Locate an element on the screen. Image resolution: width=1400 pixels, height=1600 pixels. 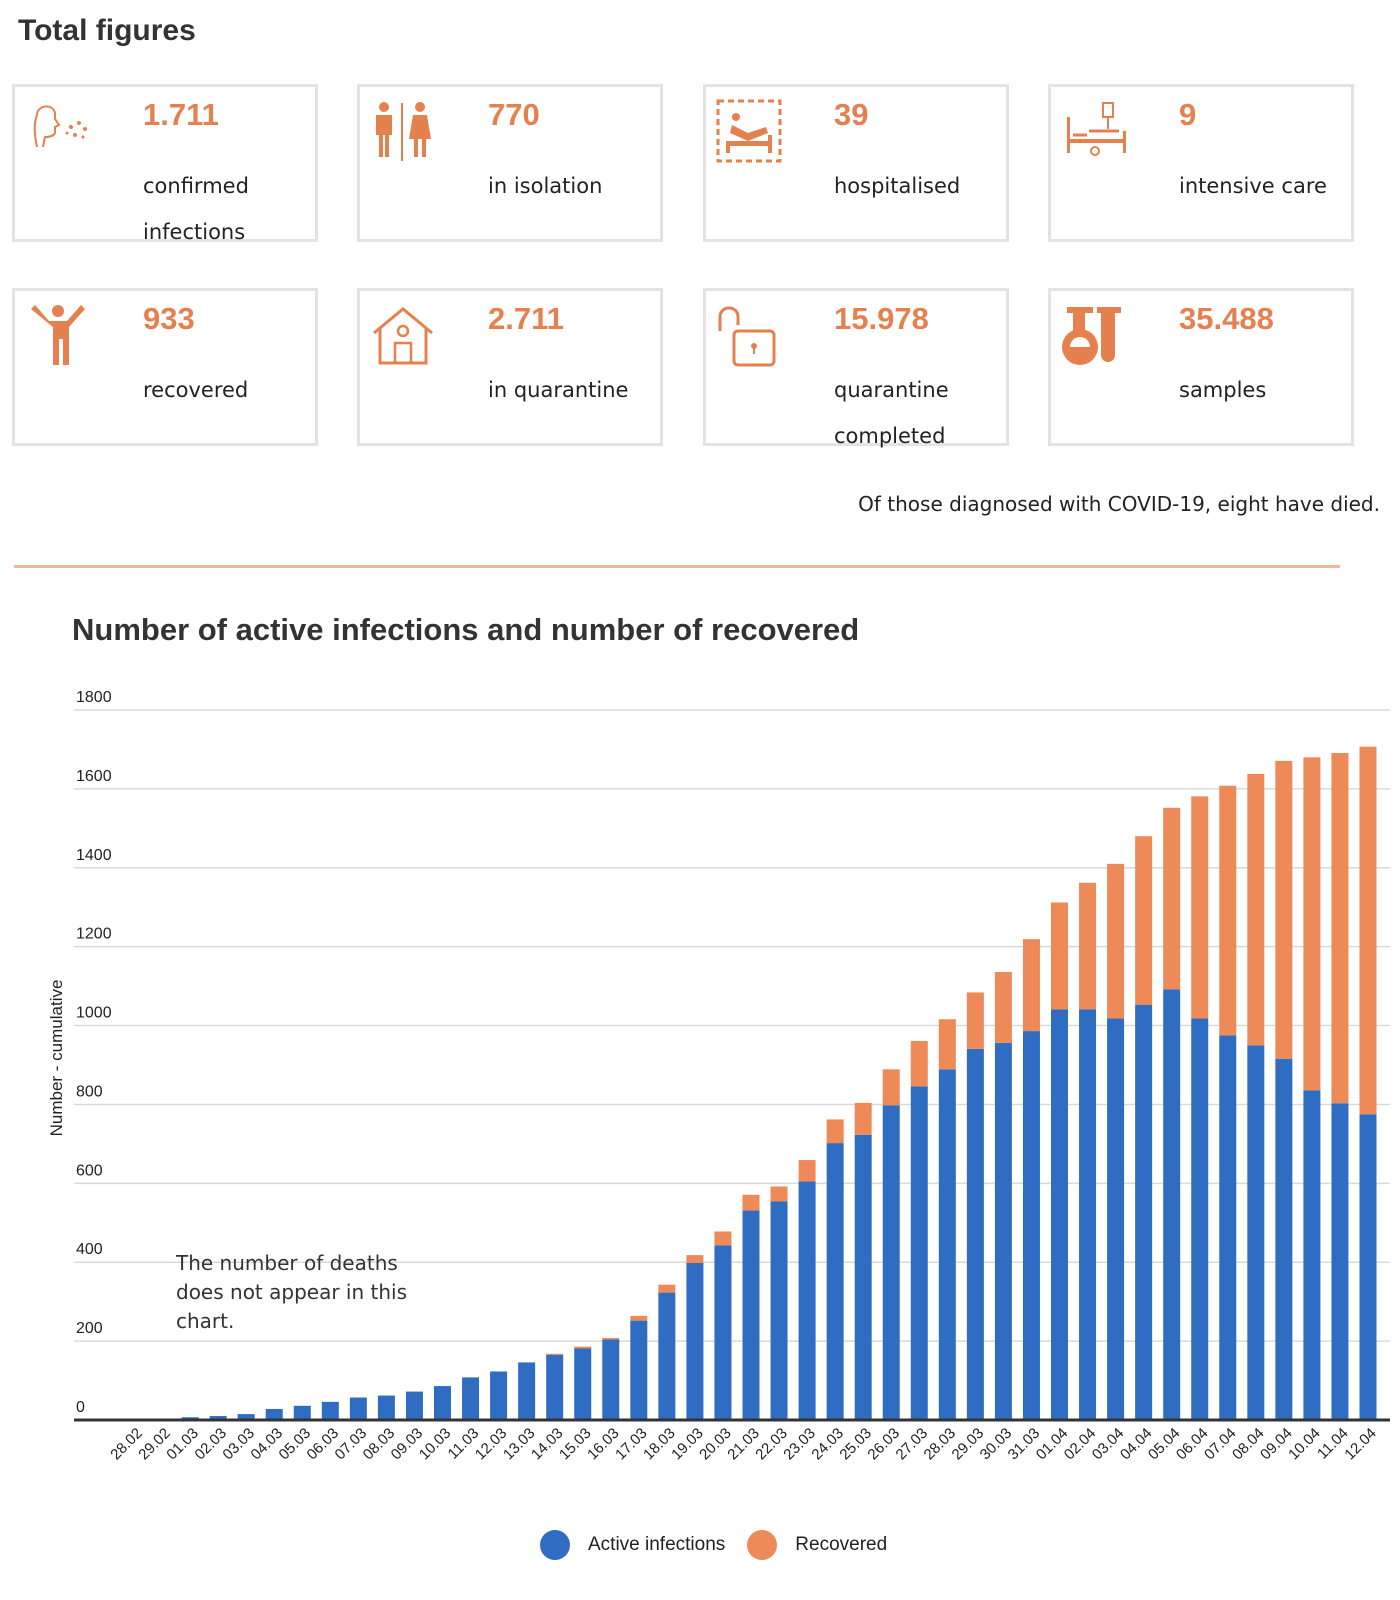
x-tick-label: 06.04 is located at coordinates (1192, 1444).